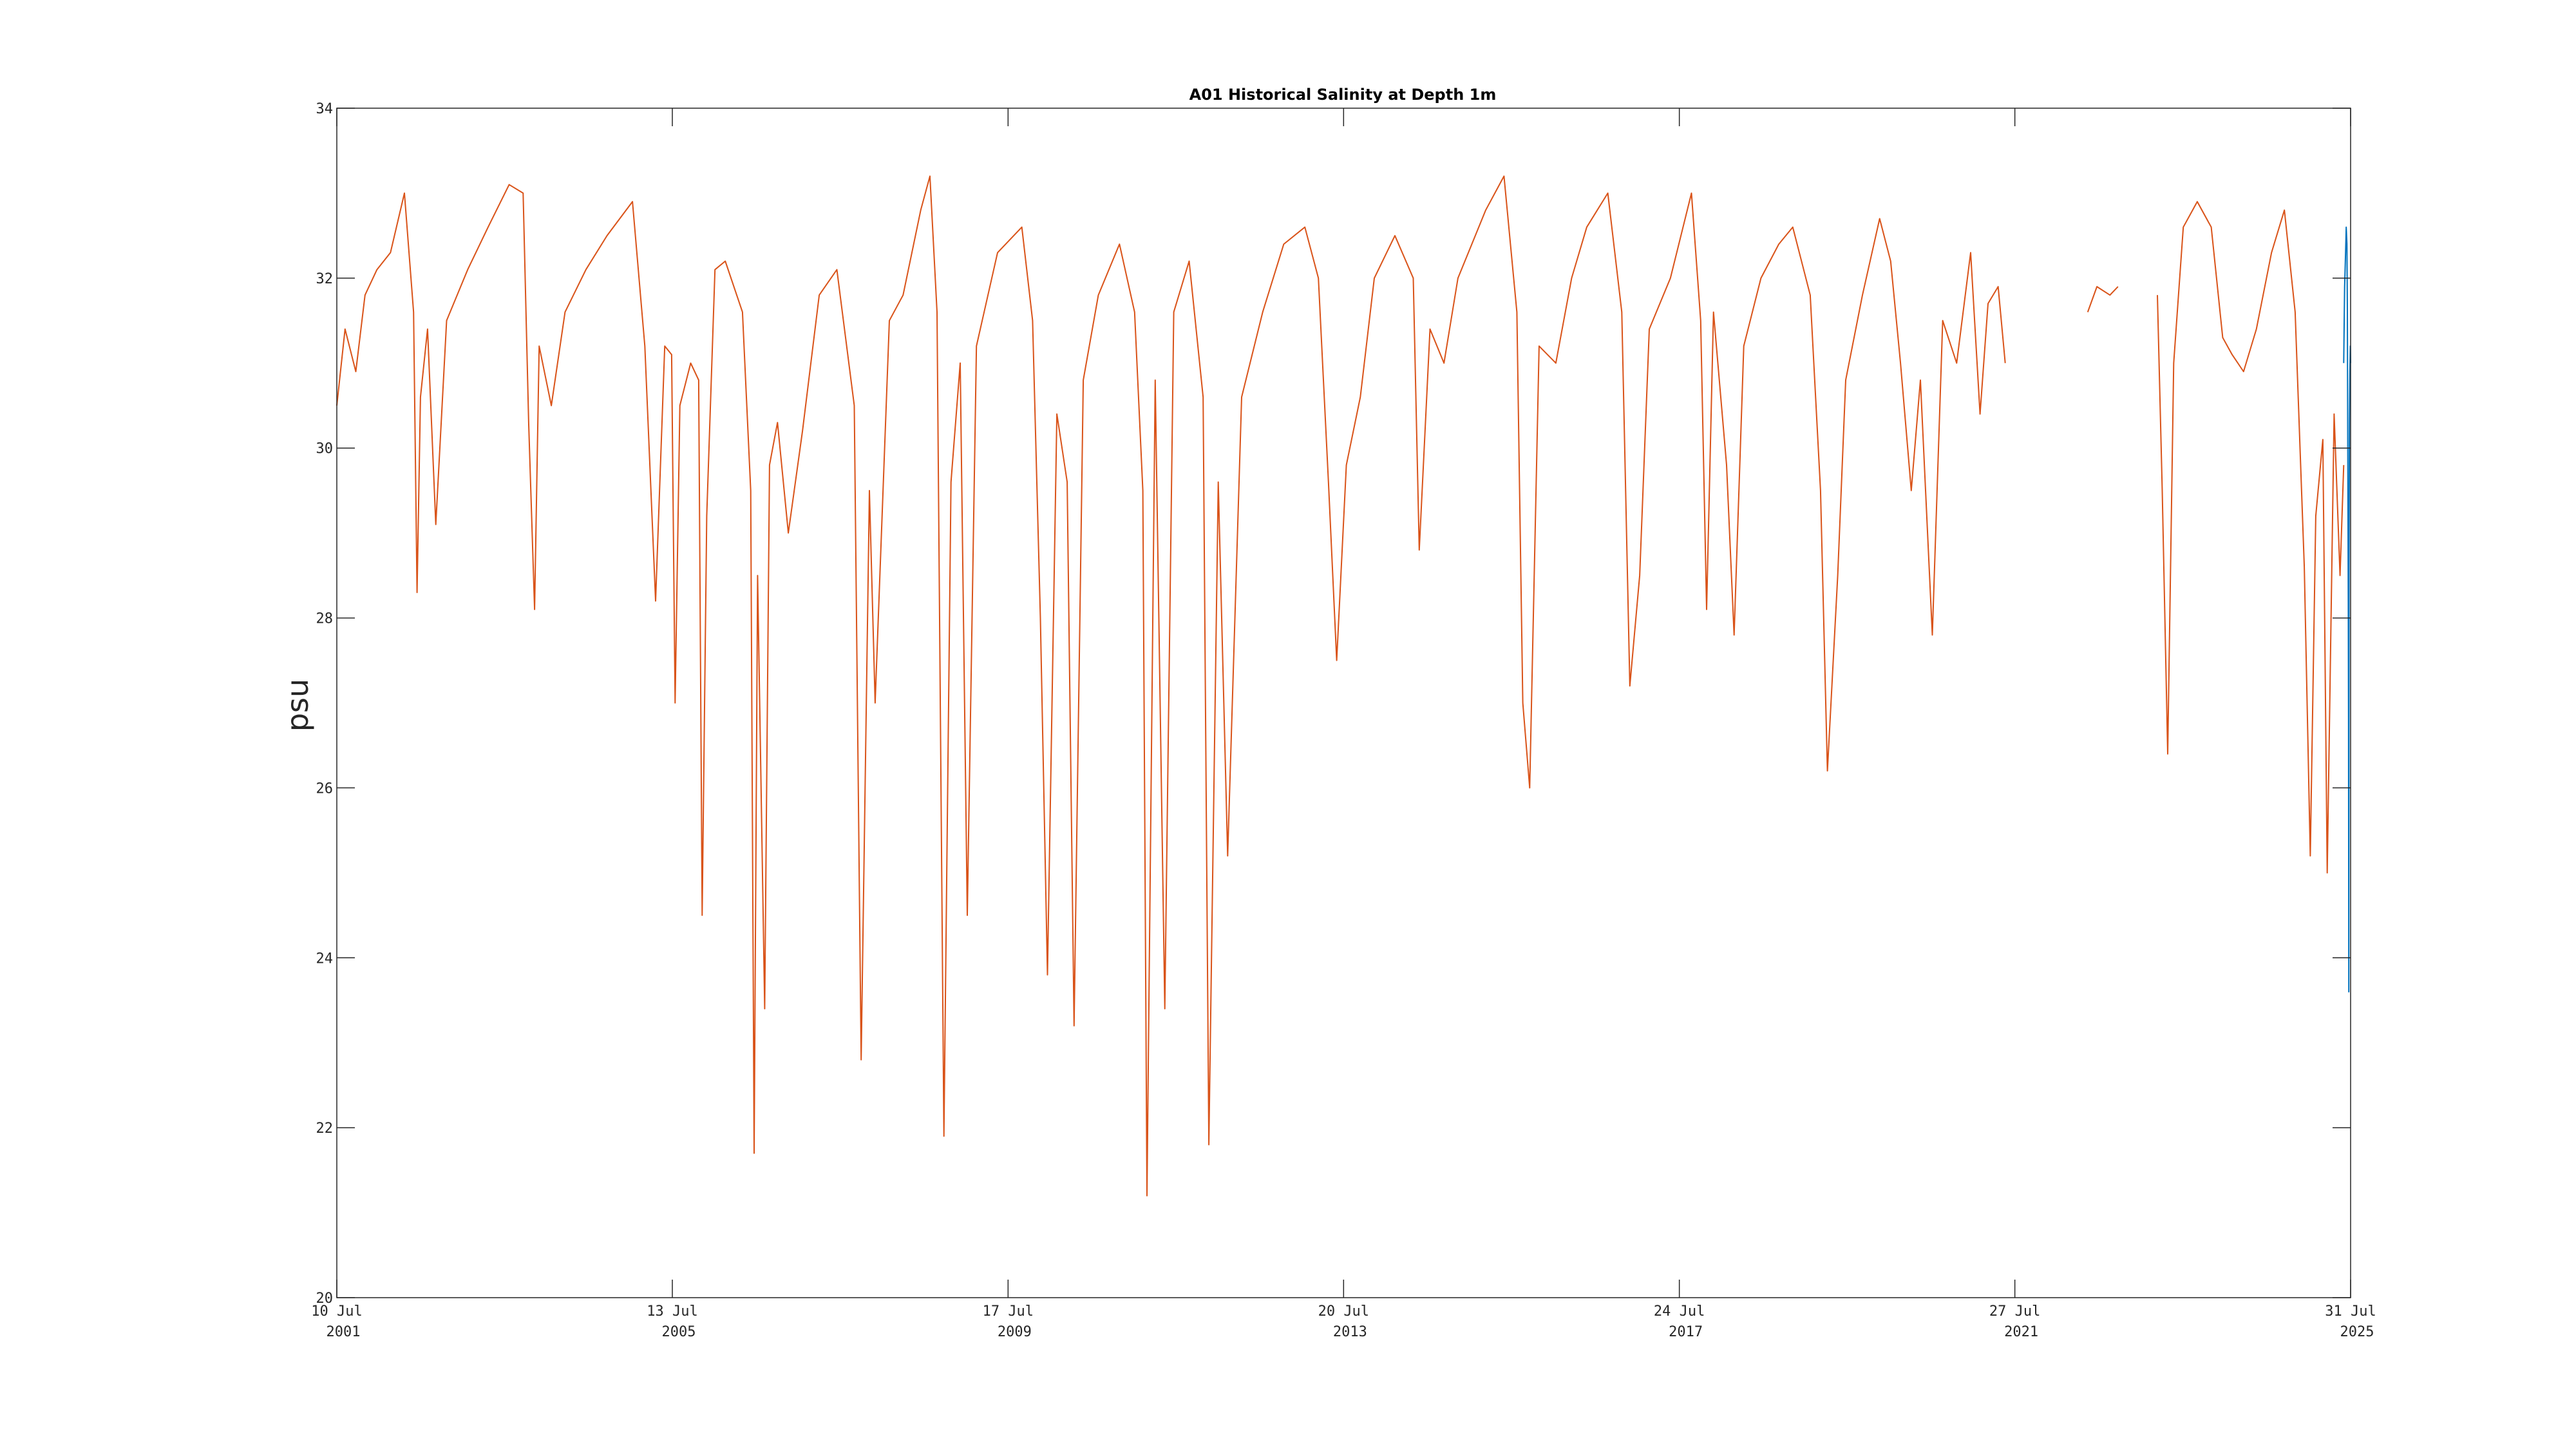 The width and height of the screenshot is (2576, 1449). What do you see at coordinates (325, 279) in the screenshot?
I see `y-tick-label: 32` at bounding box center [325, 279].